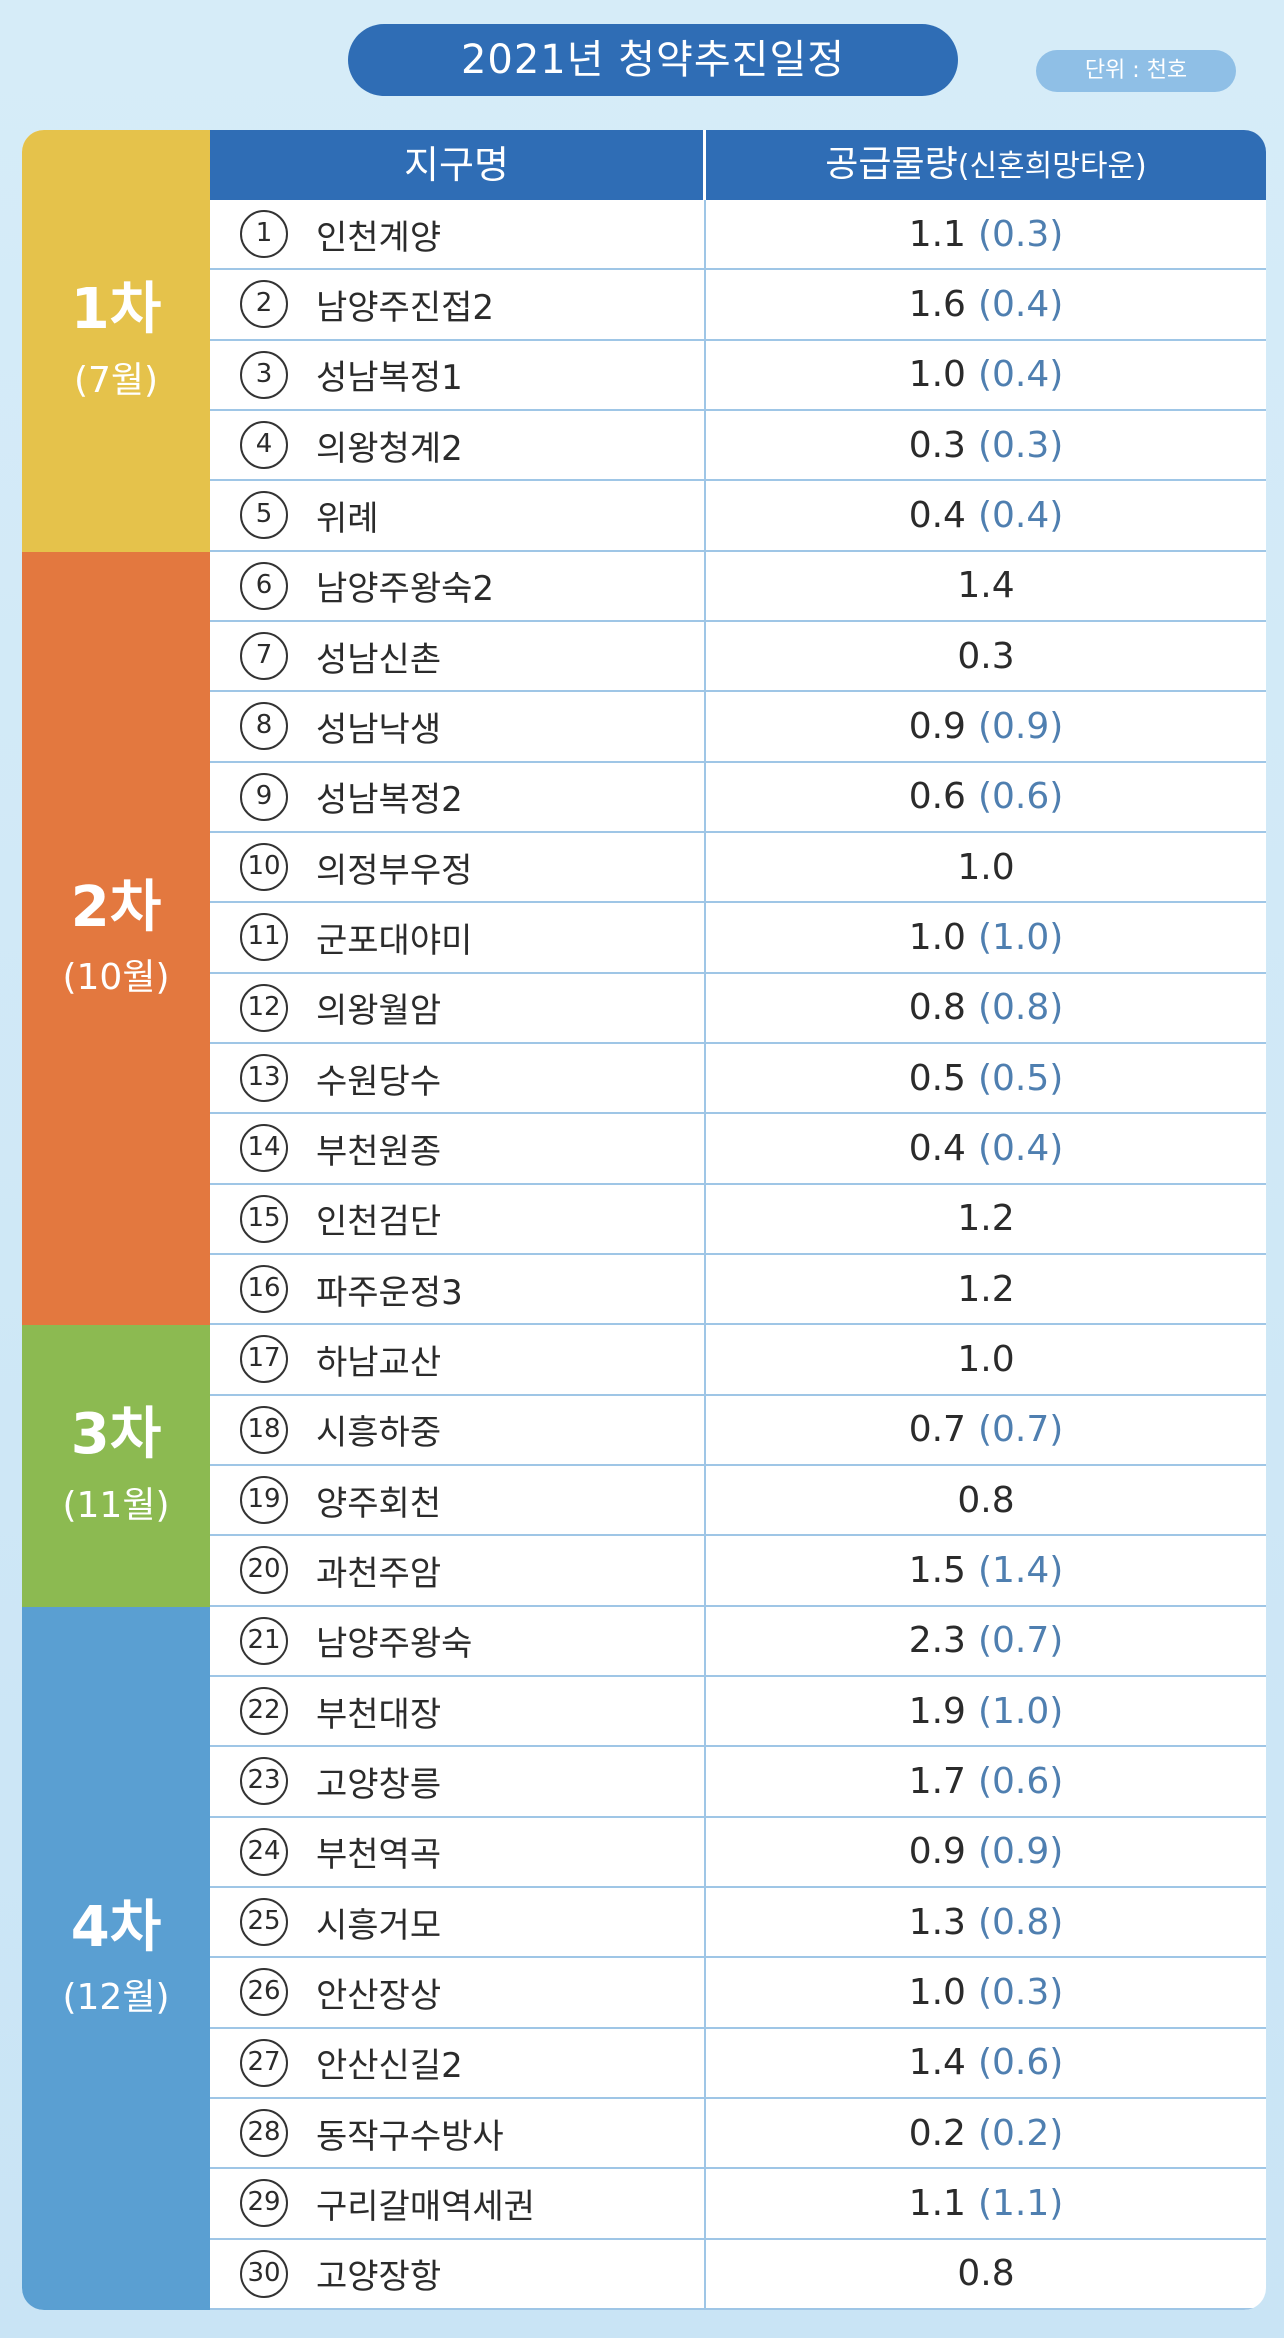  What do you see at coordinates (1020, 1852) in the screenshot?
I see `newlywed-value: (0.9)` at bounding box center [1020, 1852].